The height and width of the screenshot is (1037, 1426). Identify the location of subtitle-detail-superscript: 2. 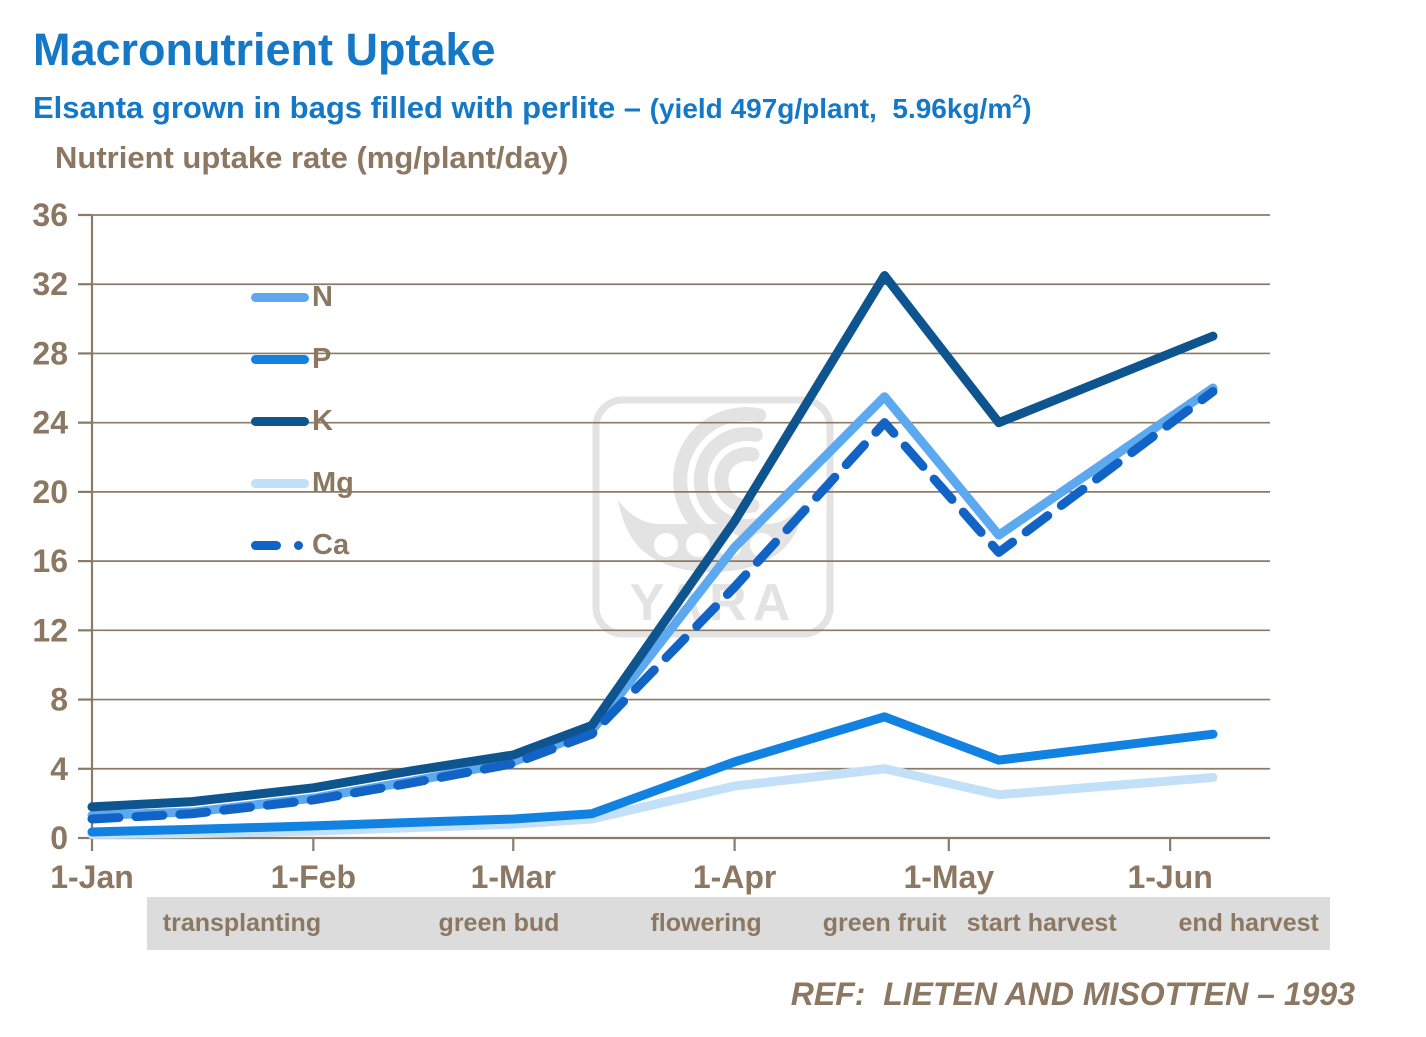
(1017, 101).